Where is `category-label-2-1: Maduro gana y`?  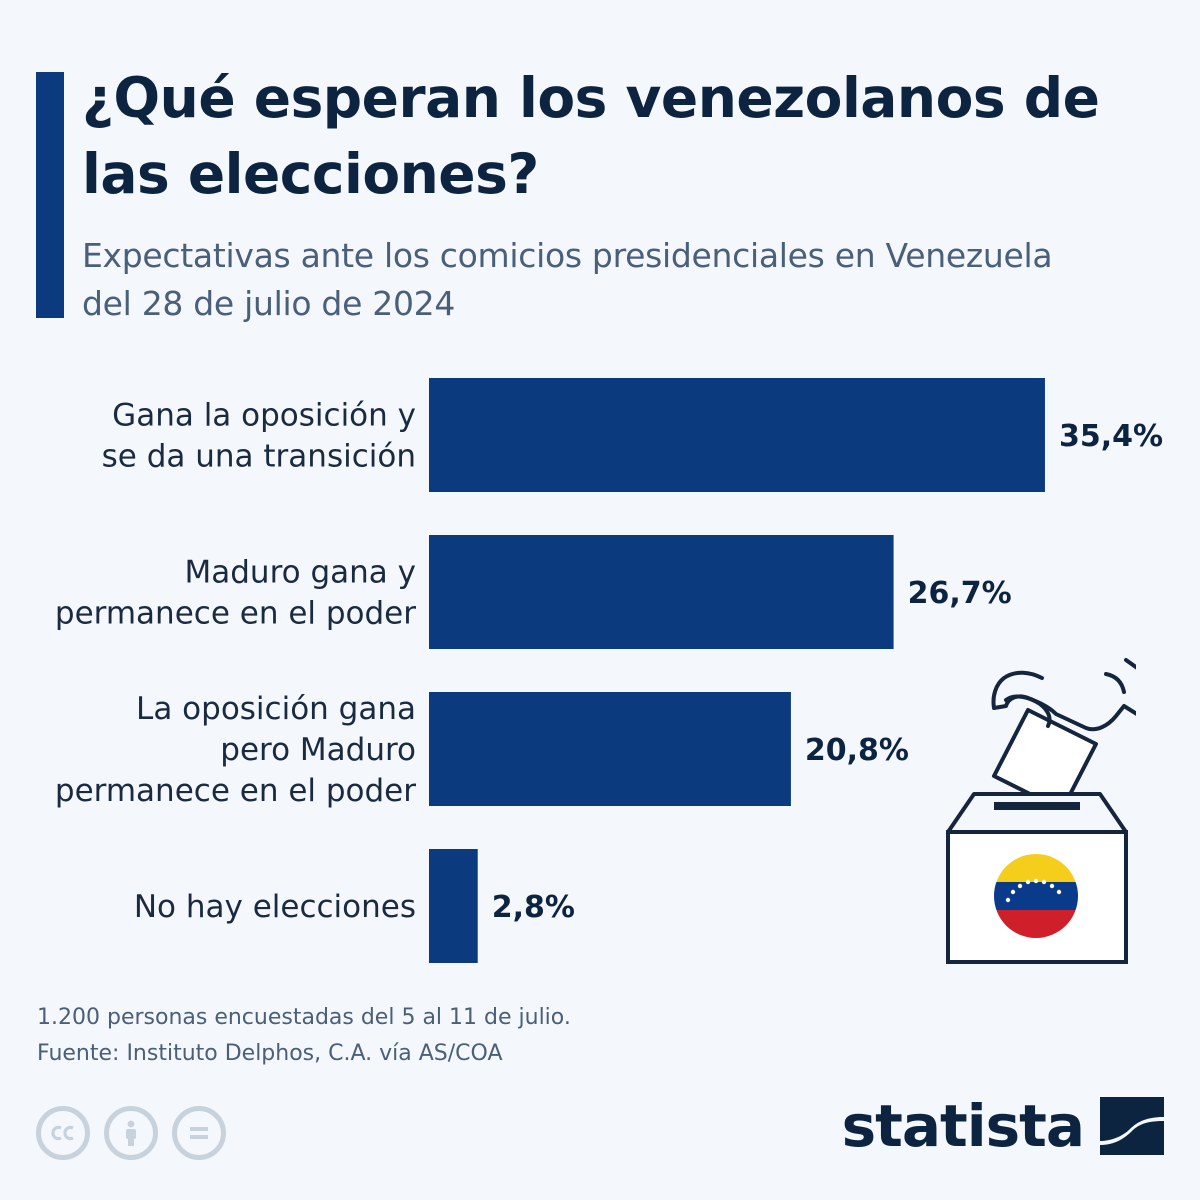
category-label-2-1: Maduro gana y is located at coordinates (300, 573).